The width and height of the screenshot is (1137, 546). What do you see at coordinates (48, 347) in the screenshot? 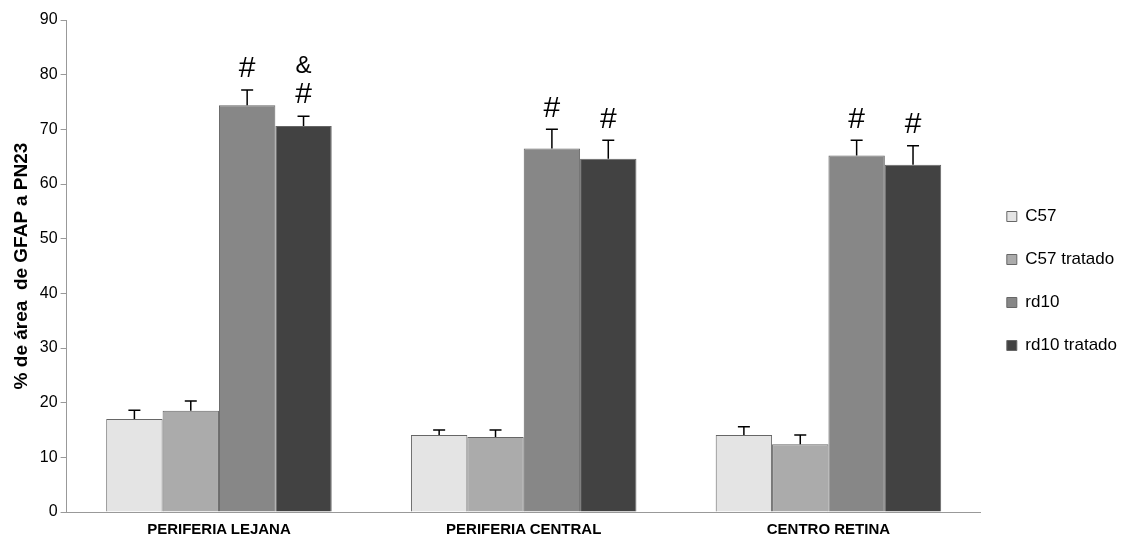
I see `y-tick-label: 30` at bounding box center [48, 347].